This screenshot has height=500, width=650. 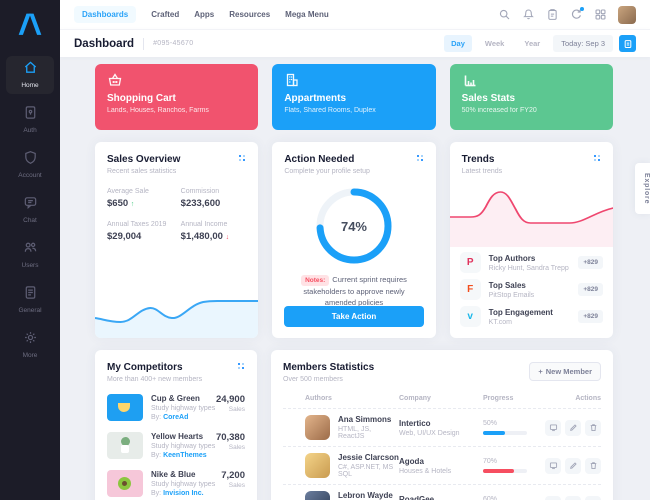 I want to click on progress-donut-chart: 74%, so click(x=354, y=226).